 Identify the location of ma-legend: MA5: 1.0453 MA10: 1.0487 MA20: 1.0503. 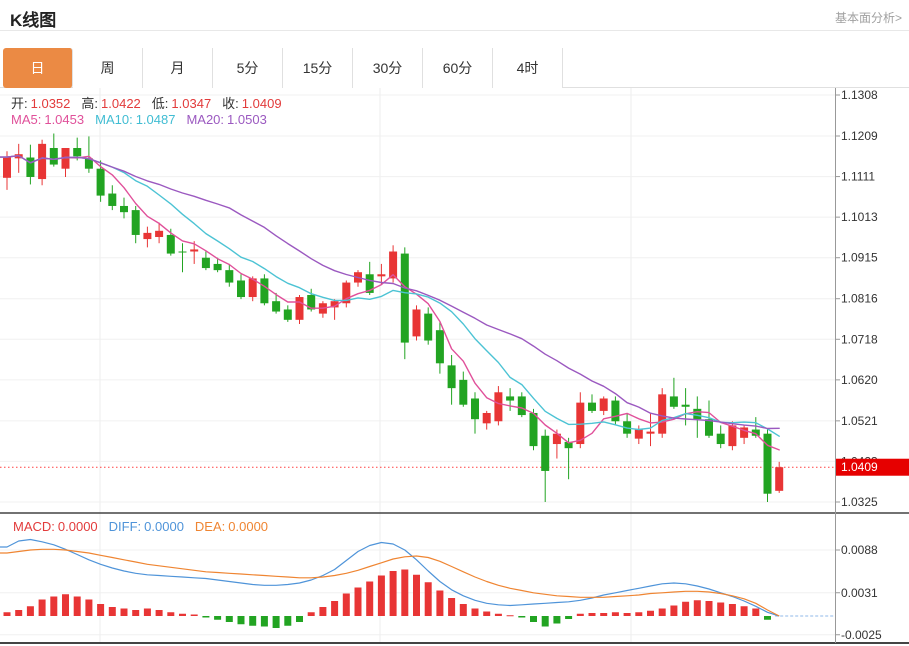
(144, 119).